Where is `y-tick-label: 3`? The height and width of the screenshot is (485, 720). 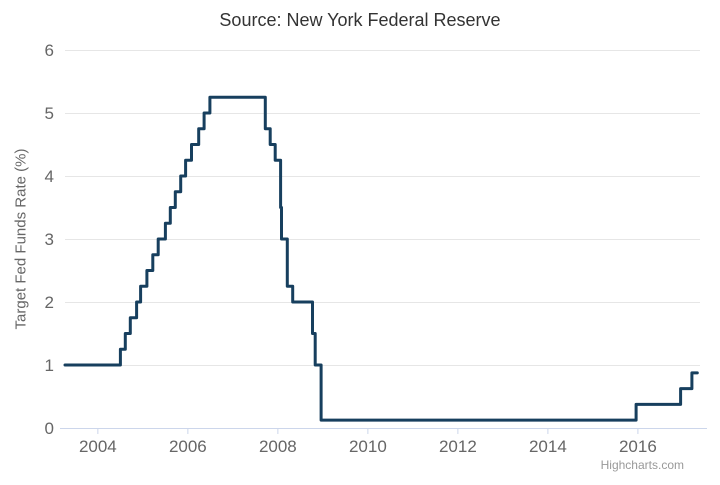 y-tick-label: 3 is located at coordinates (49, 239).